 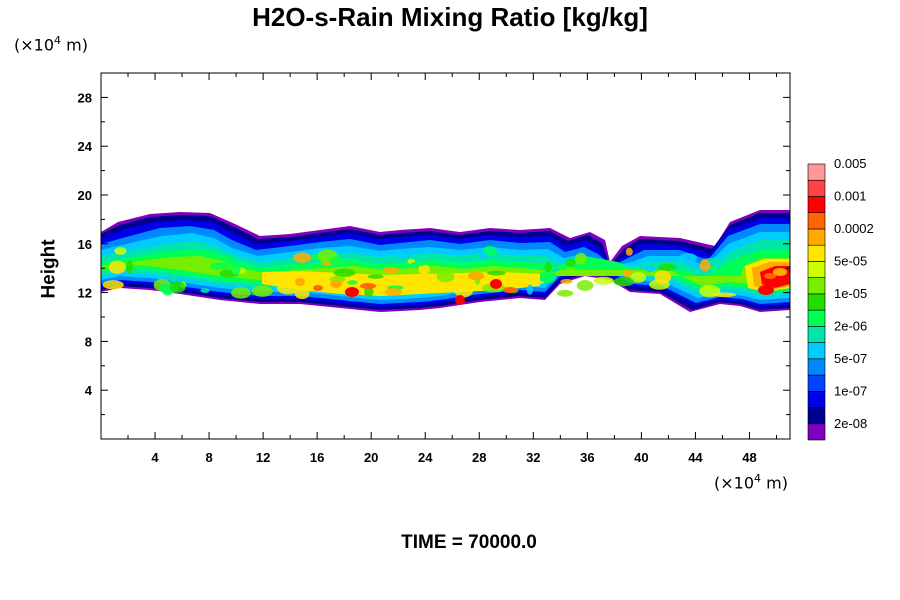 I want to click on y-axis-unit: (×104 m), so click(x=51, y=44).